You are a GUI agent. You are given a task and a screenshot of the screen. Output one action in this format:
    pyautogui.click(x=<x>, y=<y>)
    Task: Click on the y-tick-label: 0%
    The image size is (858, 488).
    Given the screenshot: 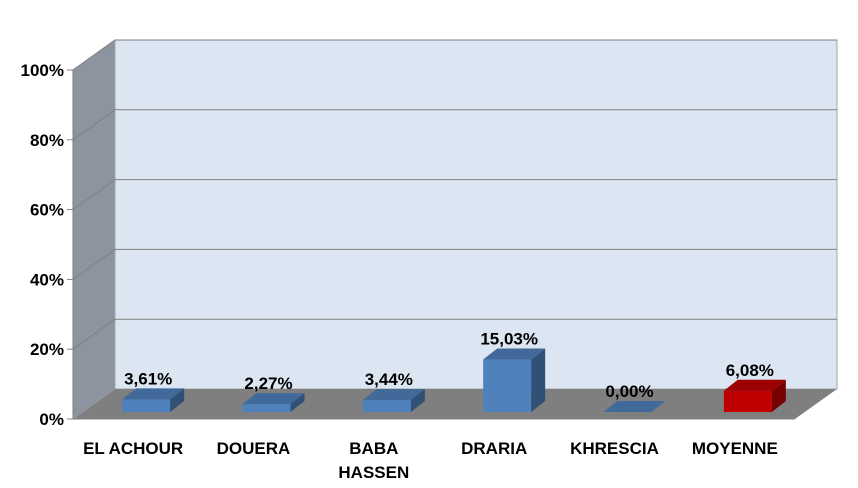 What is the action you would take?
    pyautogui.click(x=51, y=419)
    